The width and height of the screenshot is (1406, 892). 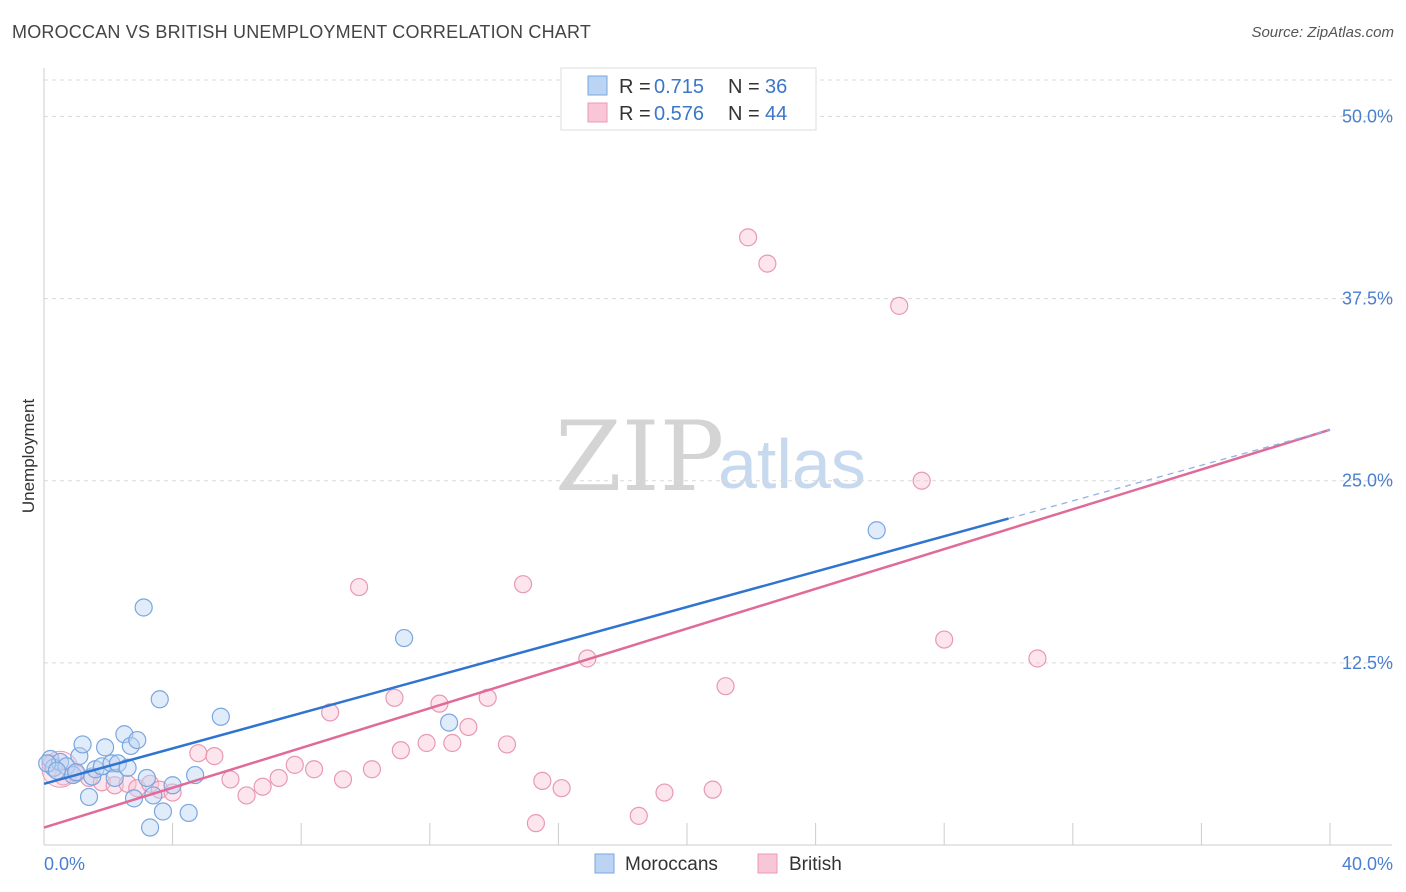 What do you see at coordinates (597, 112) in the screenshot?
I see `legend-swatch-british` at bounding box center [597, 112].